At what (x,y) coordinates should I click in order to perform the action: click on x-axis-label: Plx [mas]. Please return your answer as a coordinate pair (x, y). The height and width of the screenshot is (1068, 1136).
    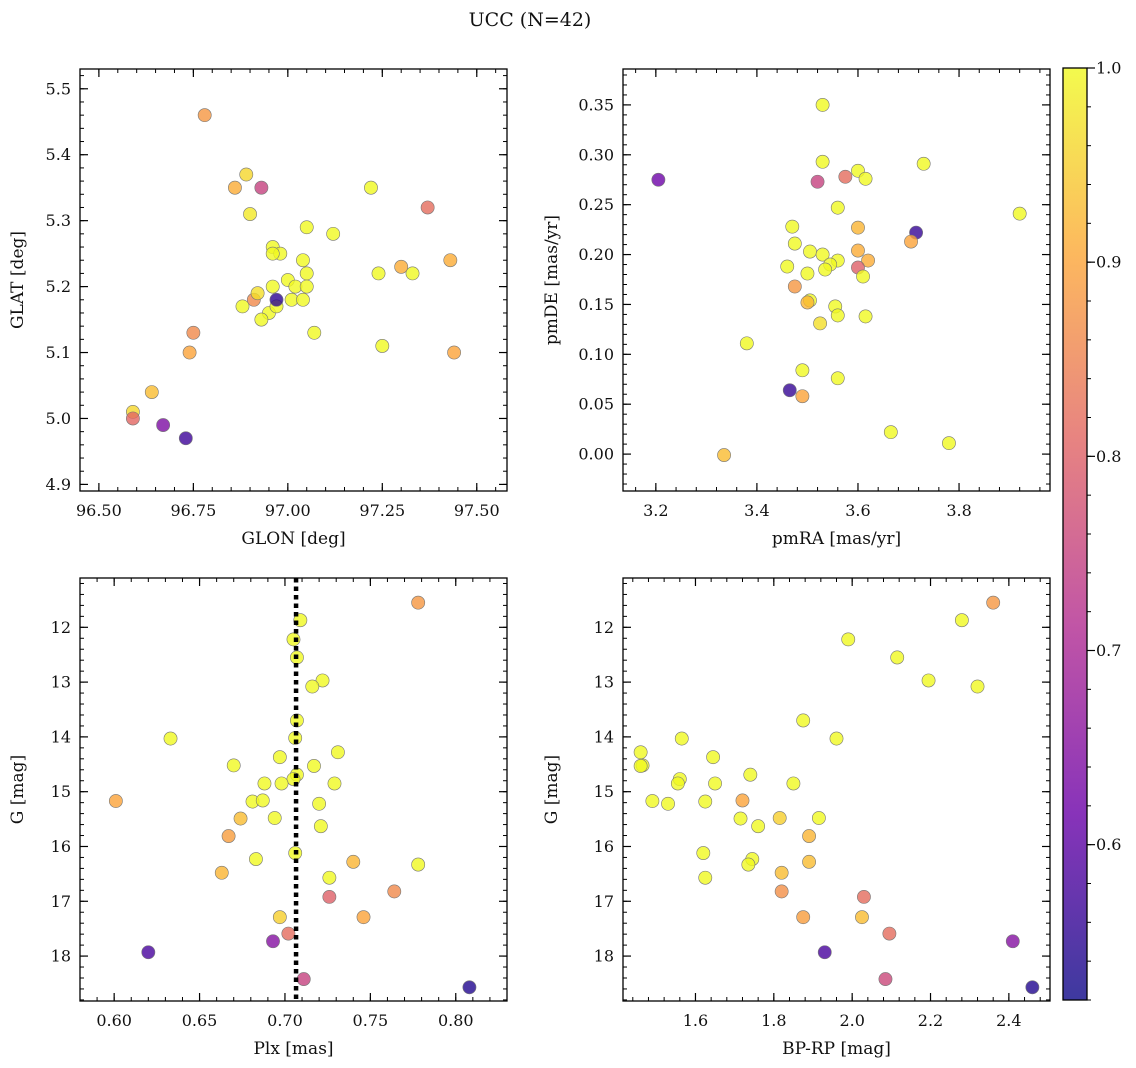
    Looking at the image, I should click on (293, 1049).